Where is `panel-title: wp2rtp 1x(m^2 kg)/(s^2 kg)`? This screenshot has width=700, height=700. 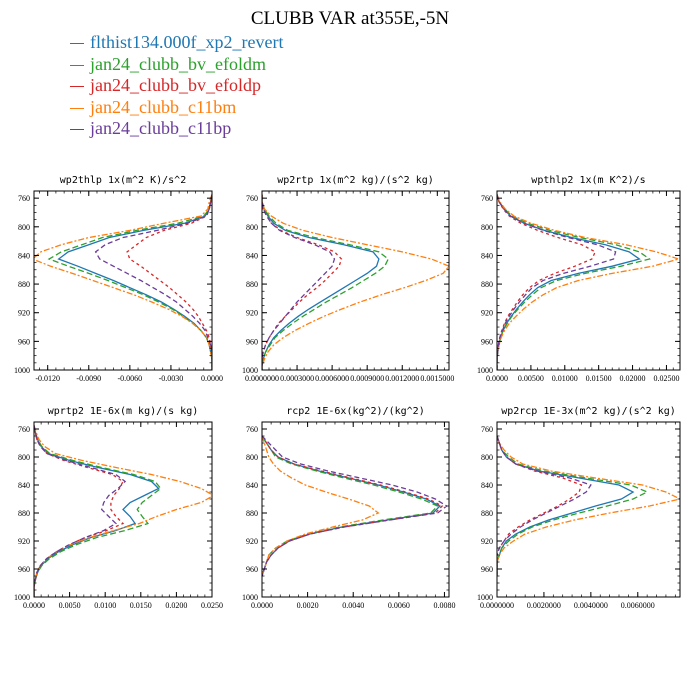
panel-title: wp2rtp 1x(m^2 kg)/(s^2 kg) is located at coordinates (355, 180).